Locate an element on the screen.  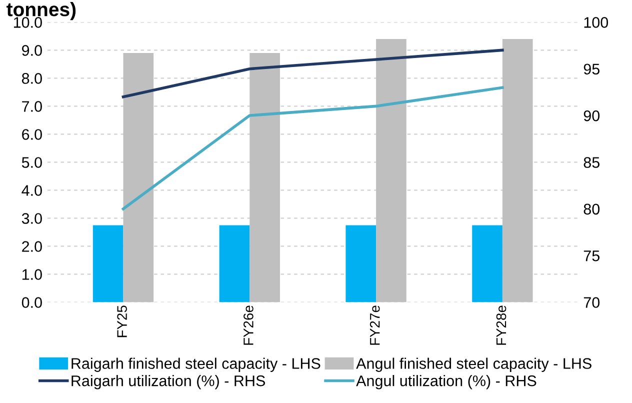
y-tick-label: 5.0 is located at coordinates (32, 162).